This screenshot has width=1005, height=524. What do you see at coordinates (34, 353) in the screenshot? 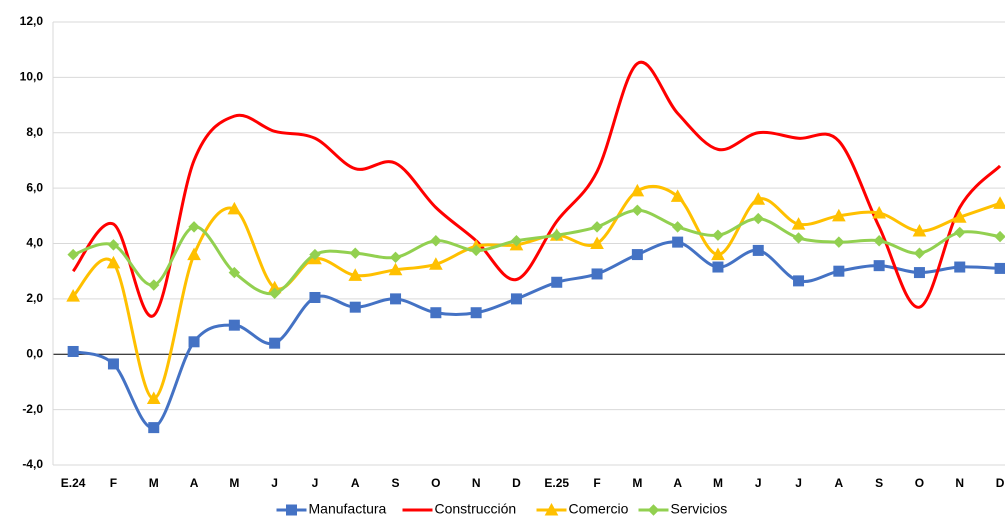
I see `y-tick-label: 0,0` at bounding box center [34, 353].